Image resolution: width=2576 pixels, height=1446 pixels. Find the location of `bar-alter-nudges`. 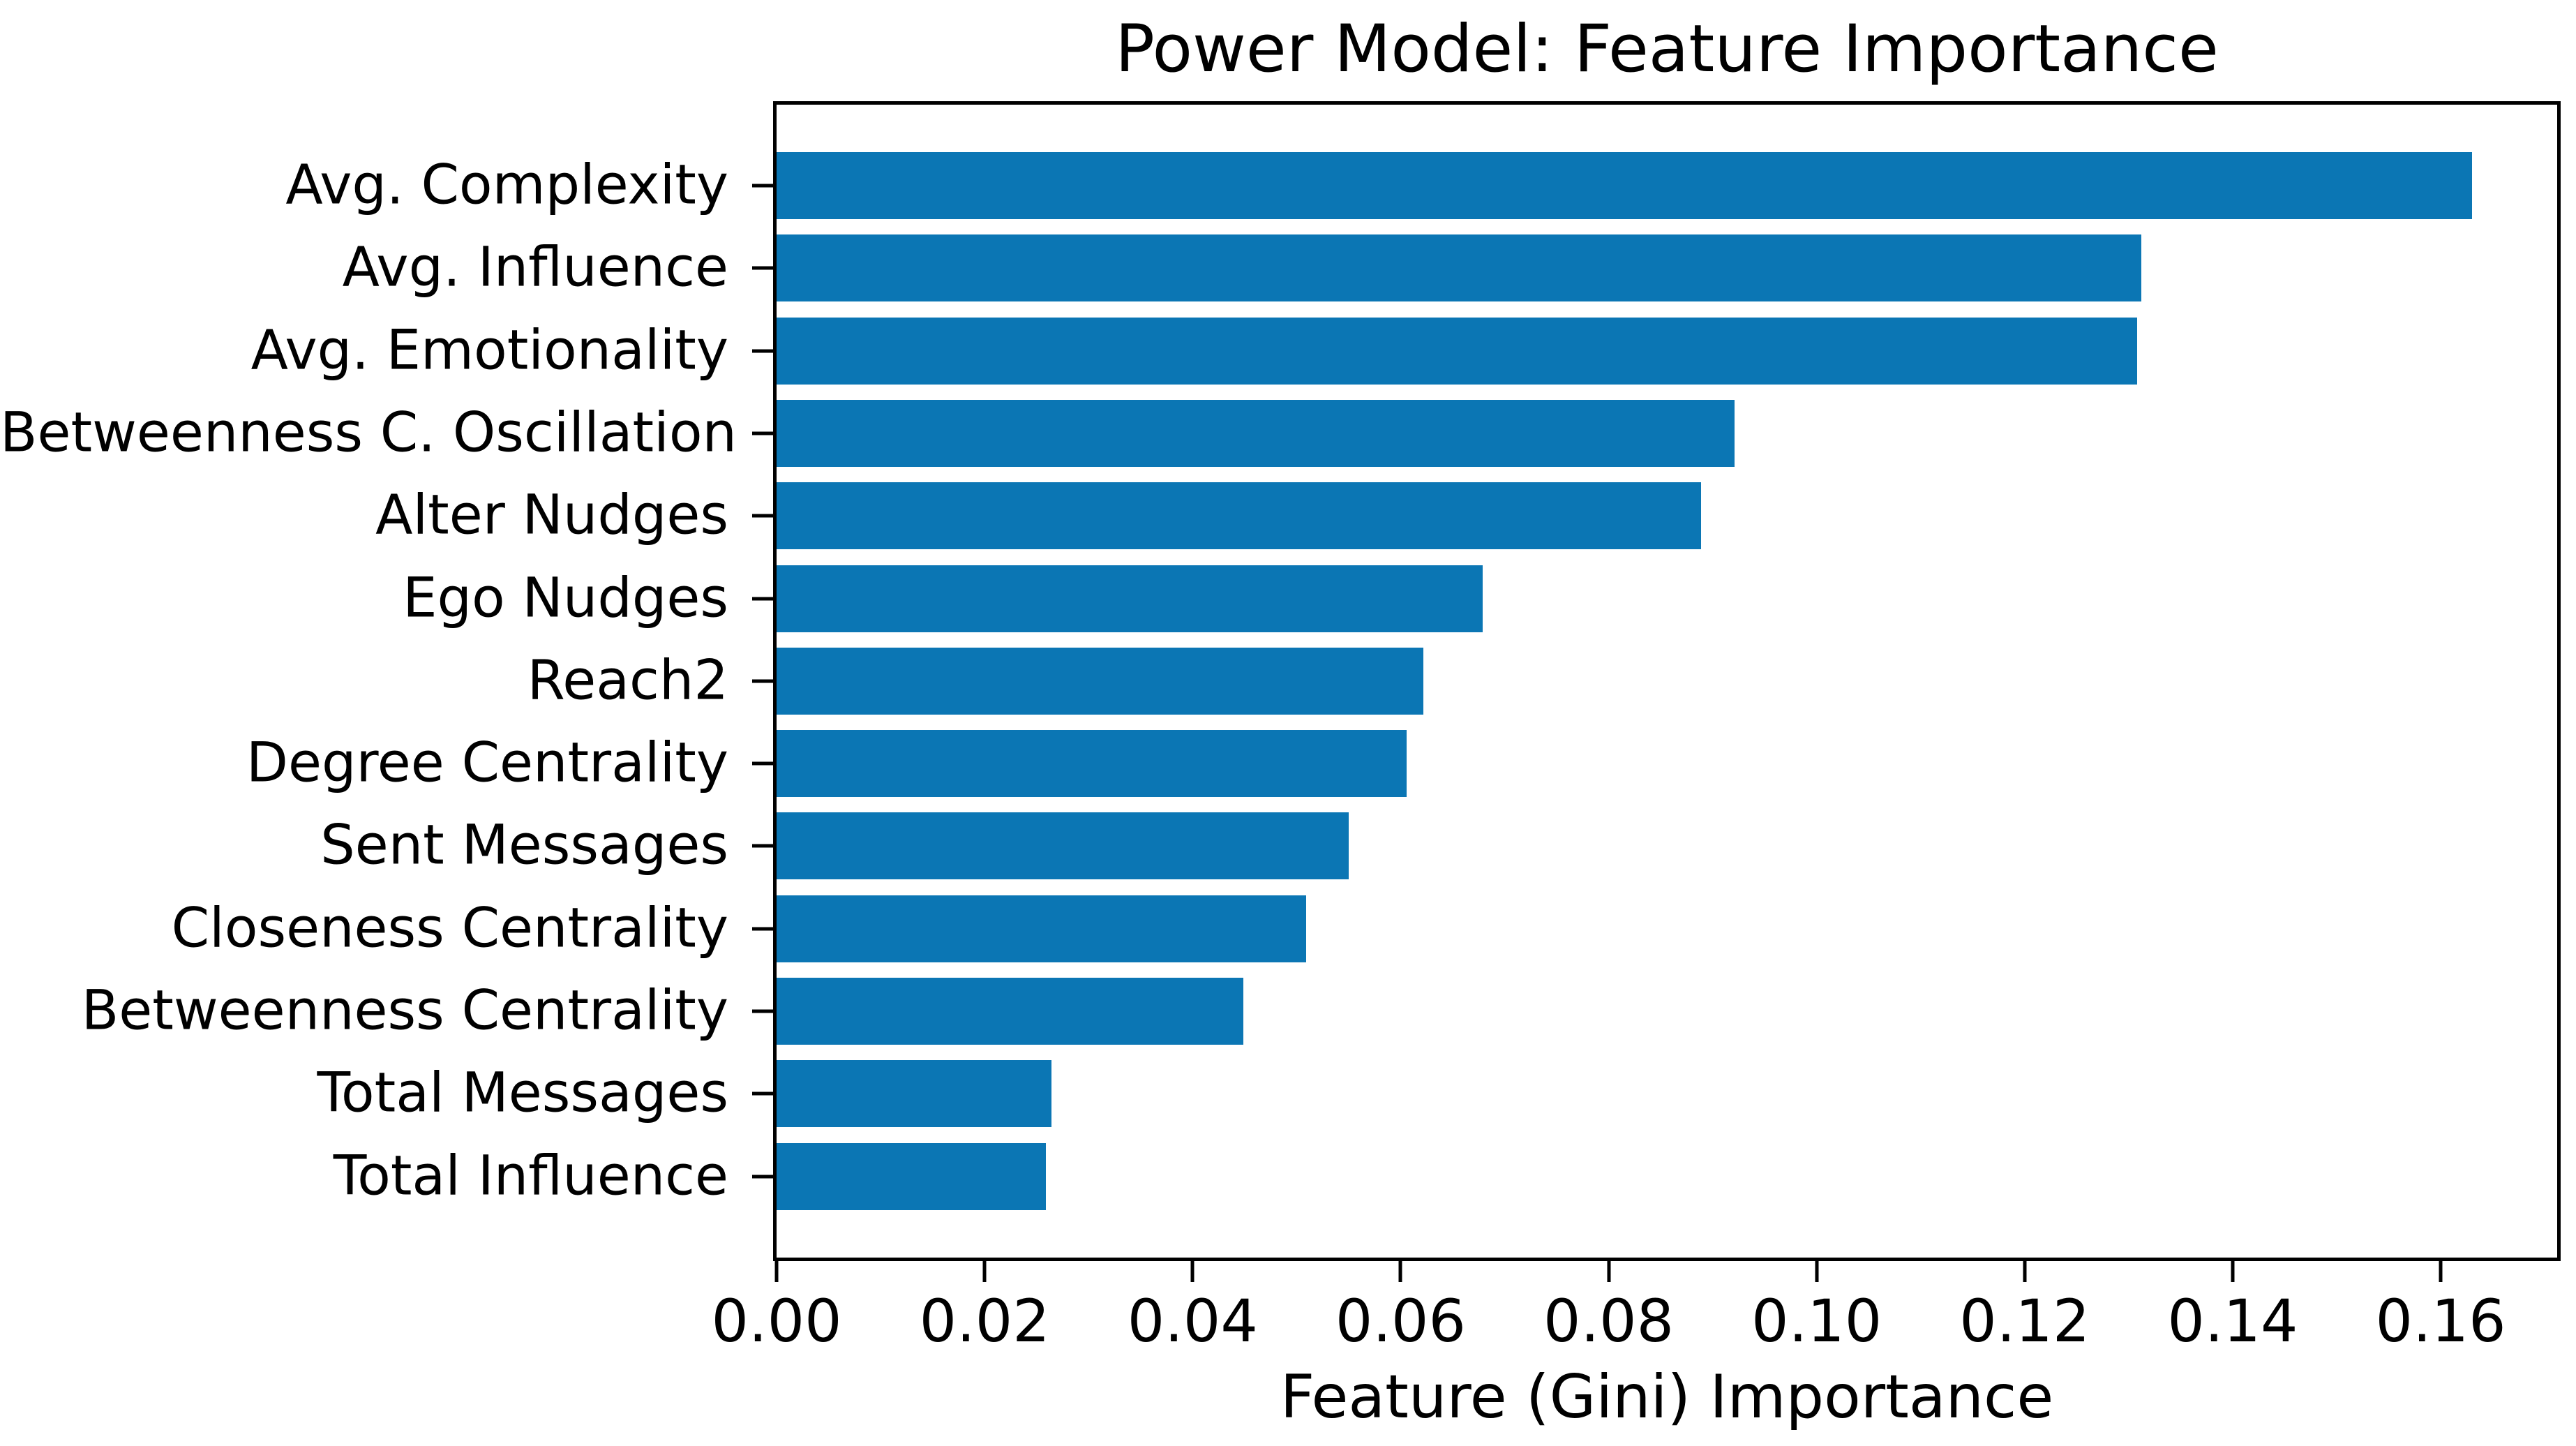

bar-alter-nudges is located at coordinates (1239, 516).